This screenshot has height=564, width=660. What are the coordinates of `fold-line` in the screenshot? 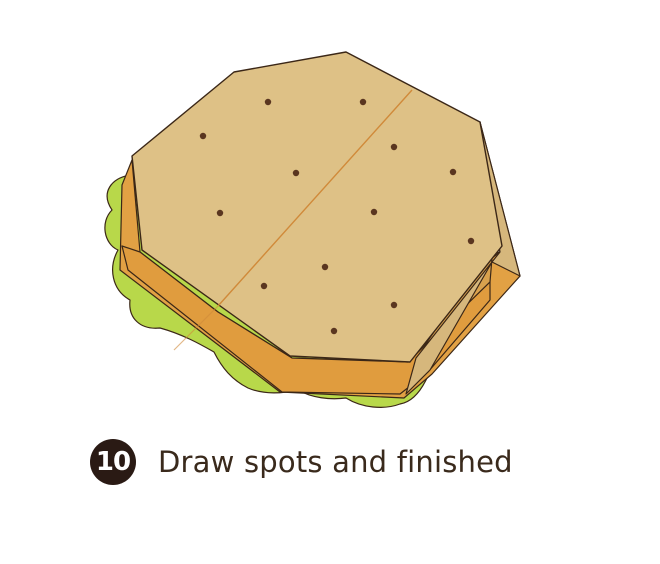 It's located at (315, 198).